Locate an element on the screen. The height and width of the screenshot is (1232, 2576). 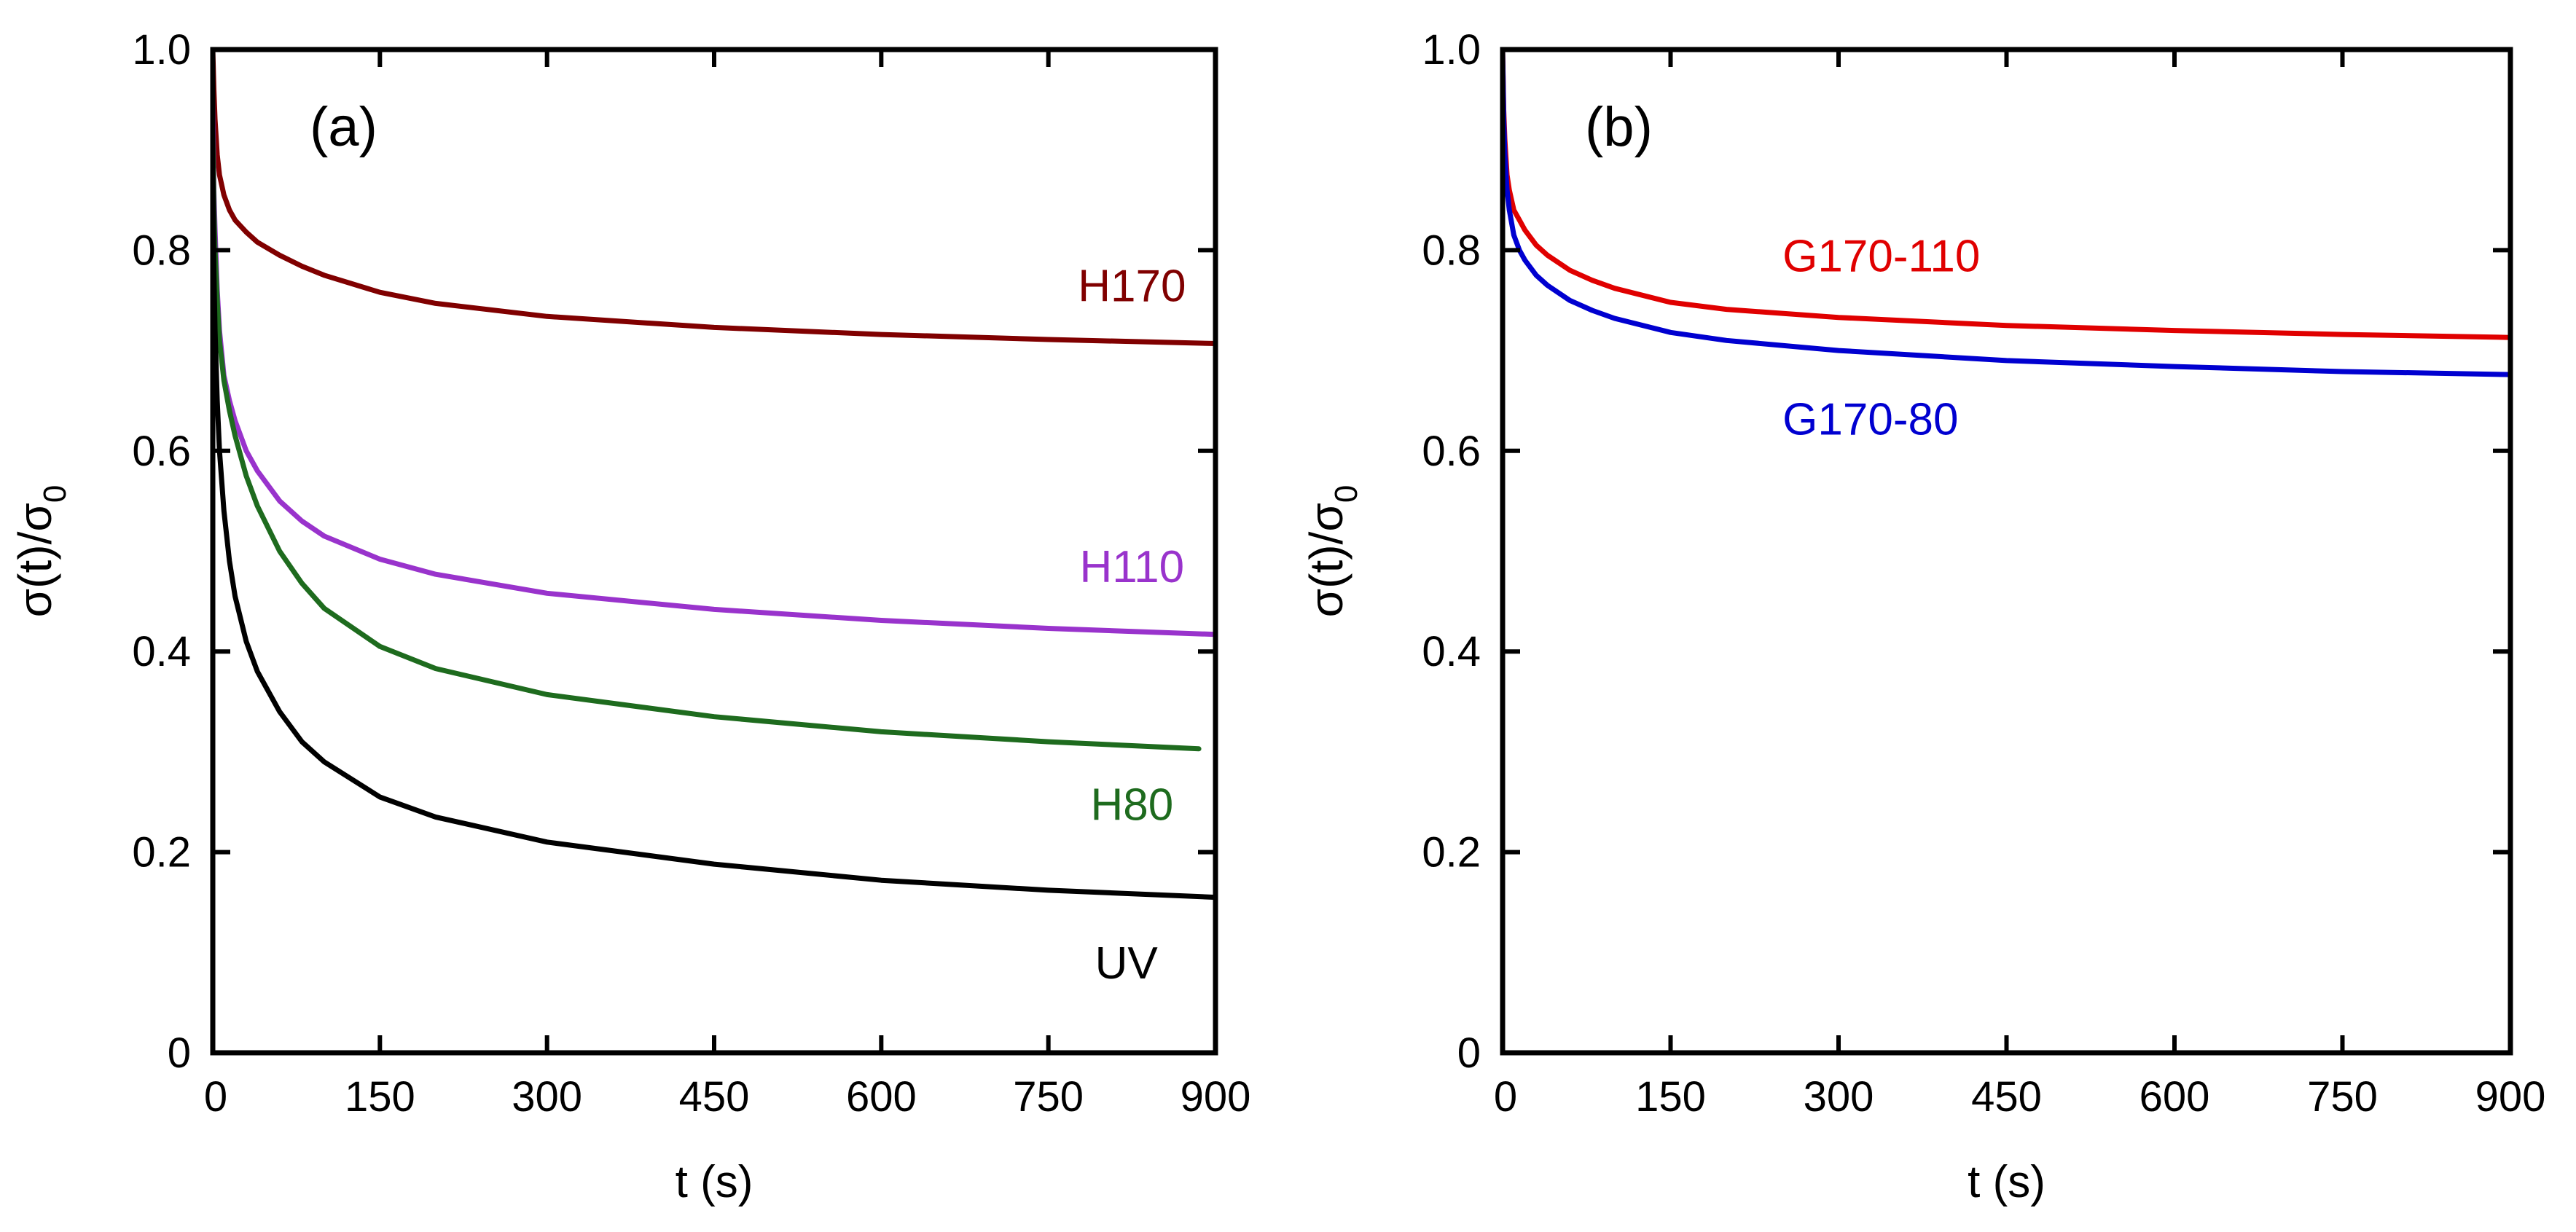
panel-label: (b) is located at coordinates (1619, 127).